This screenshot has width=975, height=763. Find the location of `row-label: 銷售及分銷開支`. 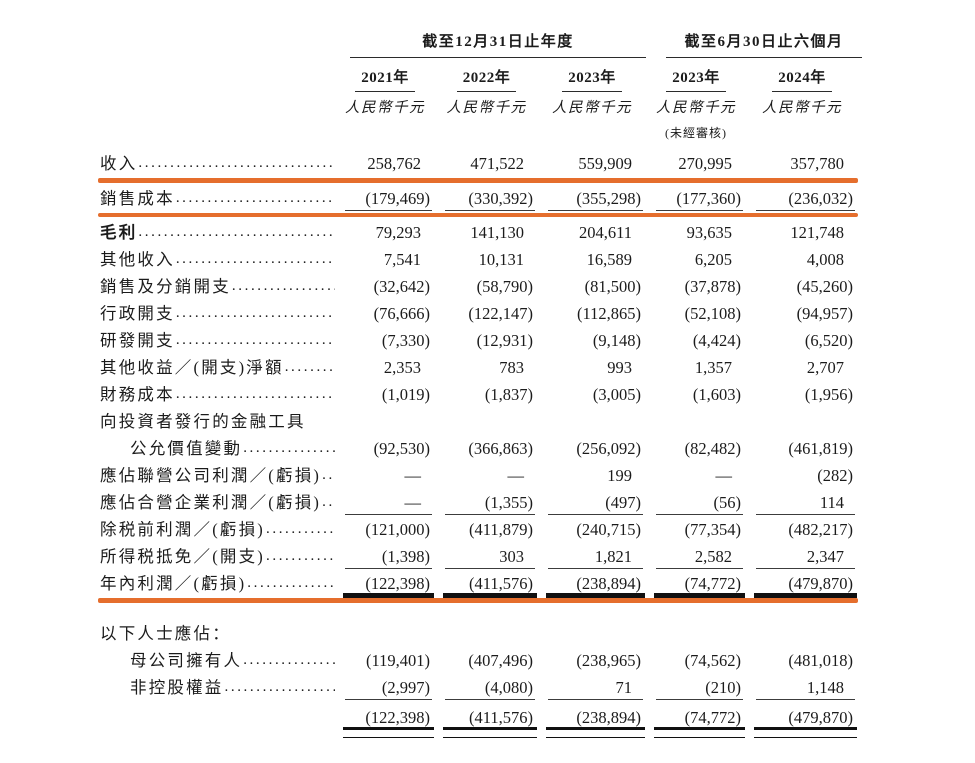

row-label: 銷售及分銷開支 is located at coordinates (165, 286).